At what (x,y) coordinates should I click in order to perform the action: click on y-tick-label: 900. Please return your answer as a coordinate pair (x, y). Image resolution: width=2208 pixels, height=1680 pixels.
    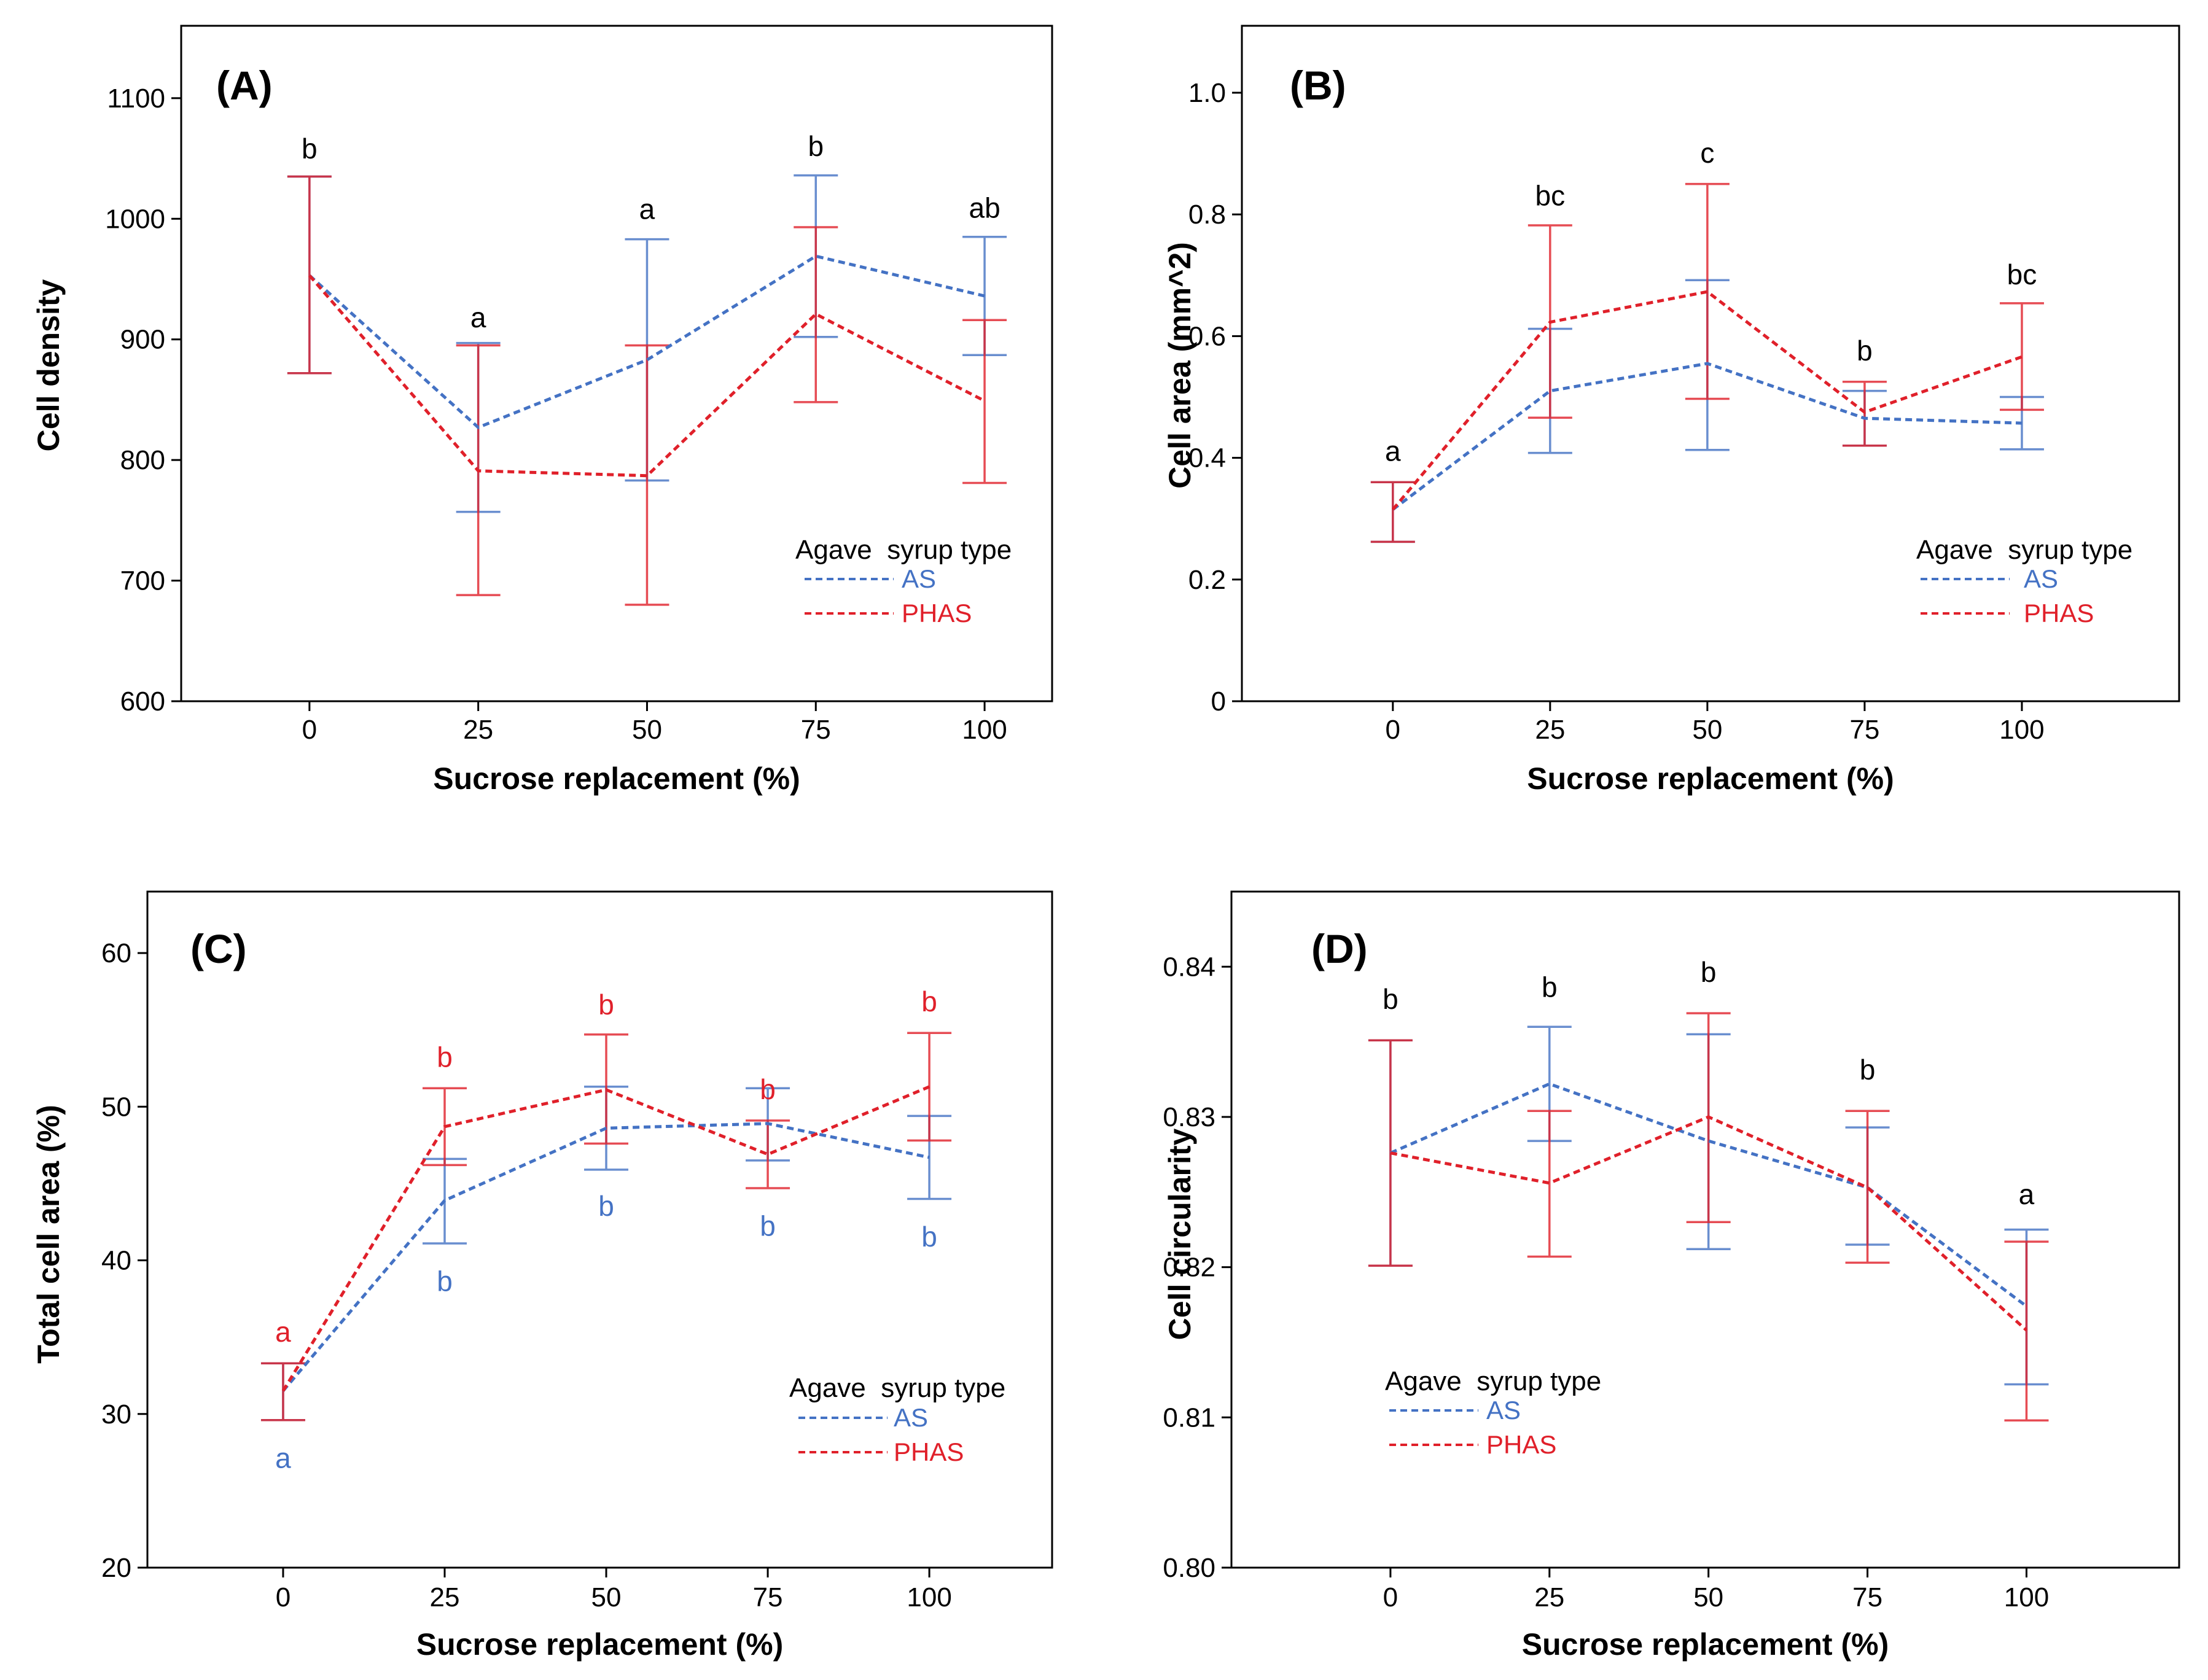
    Looking at the image, I should click on (142, 340).